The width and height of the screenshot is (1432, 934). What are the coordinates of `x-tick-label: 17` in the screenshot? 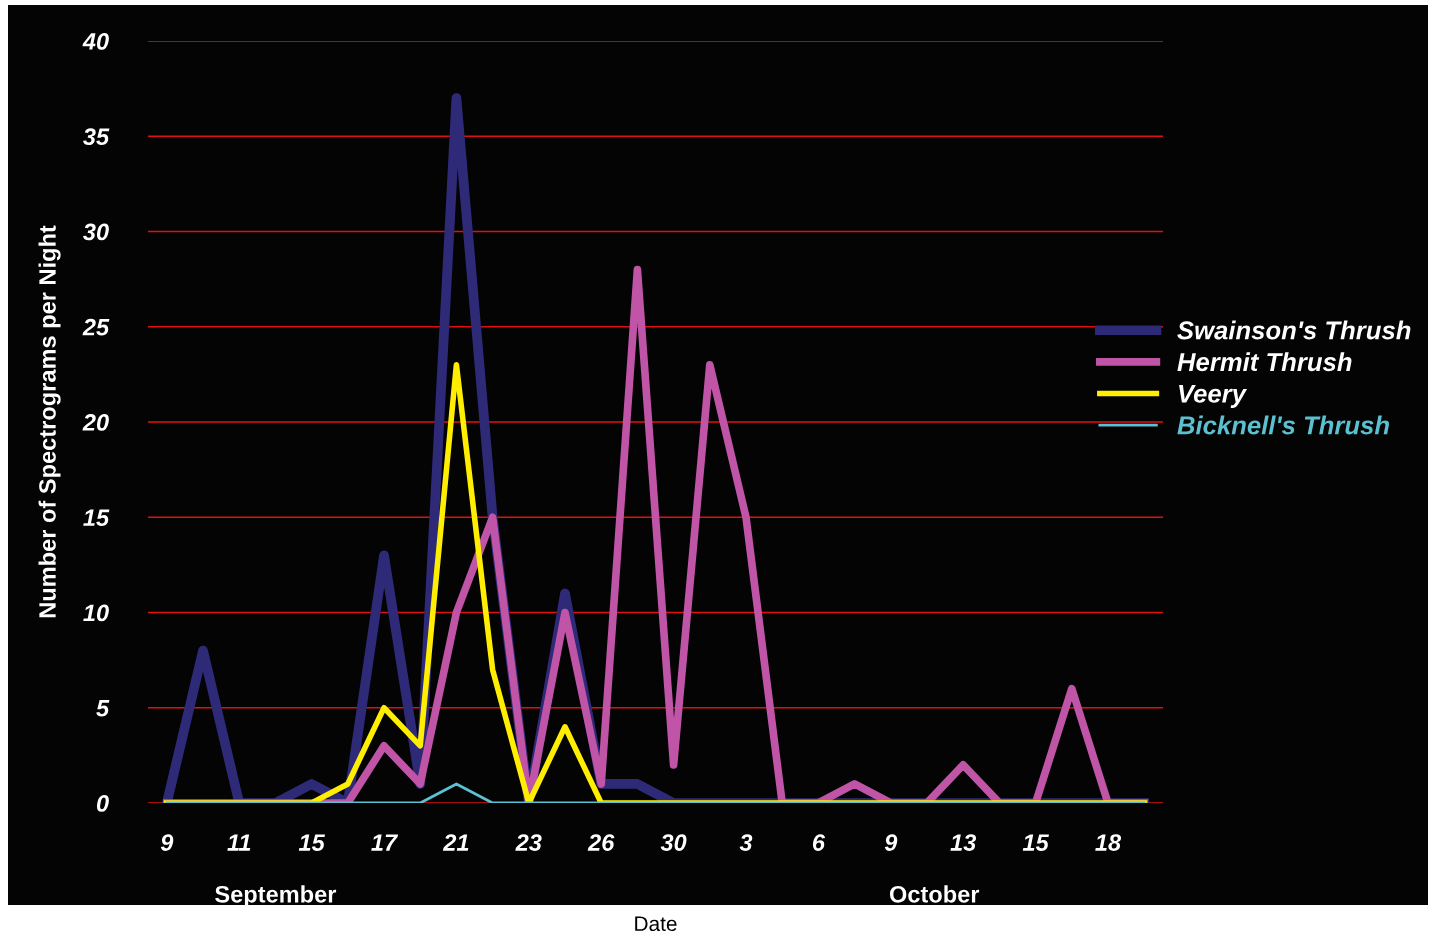 It's located at (385, 842).